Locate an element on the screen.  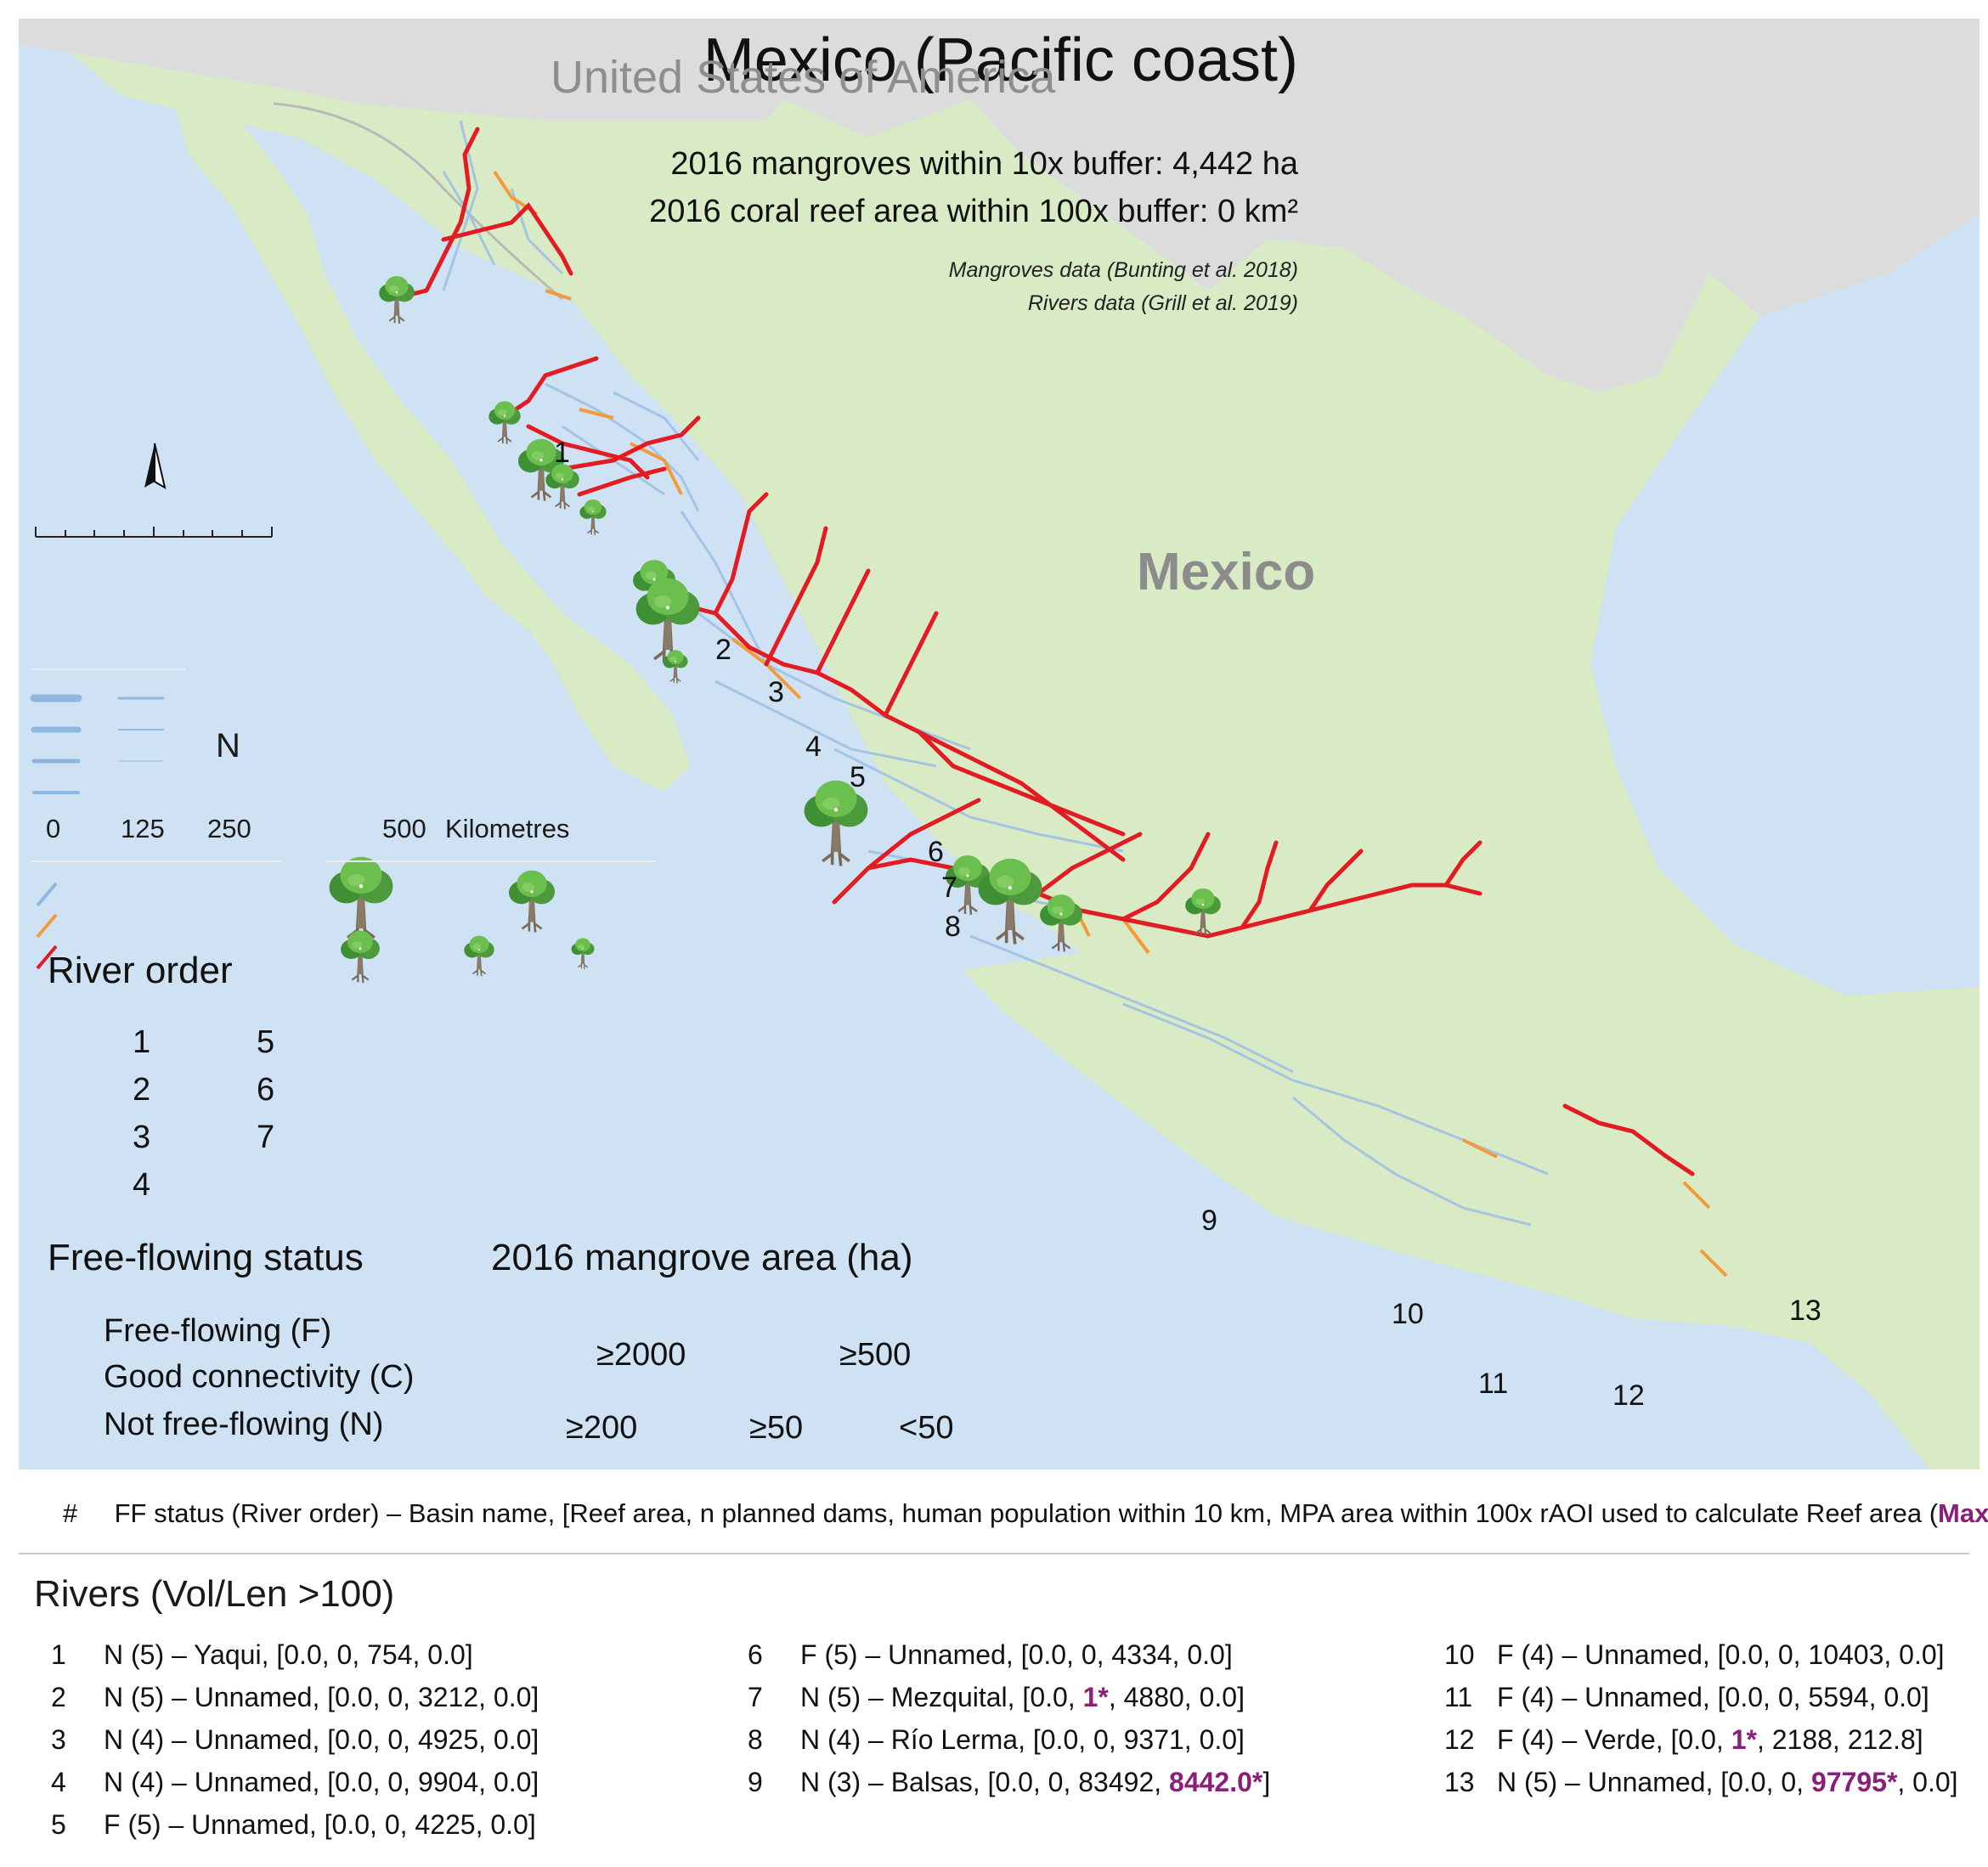
site-number: 9 is located at coordinates (1209, 1220).